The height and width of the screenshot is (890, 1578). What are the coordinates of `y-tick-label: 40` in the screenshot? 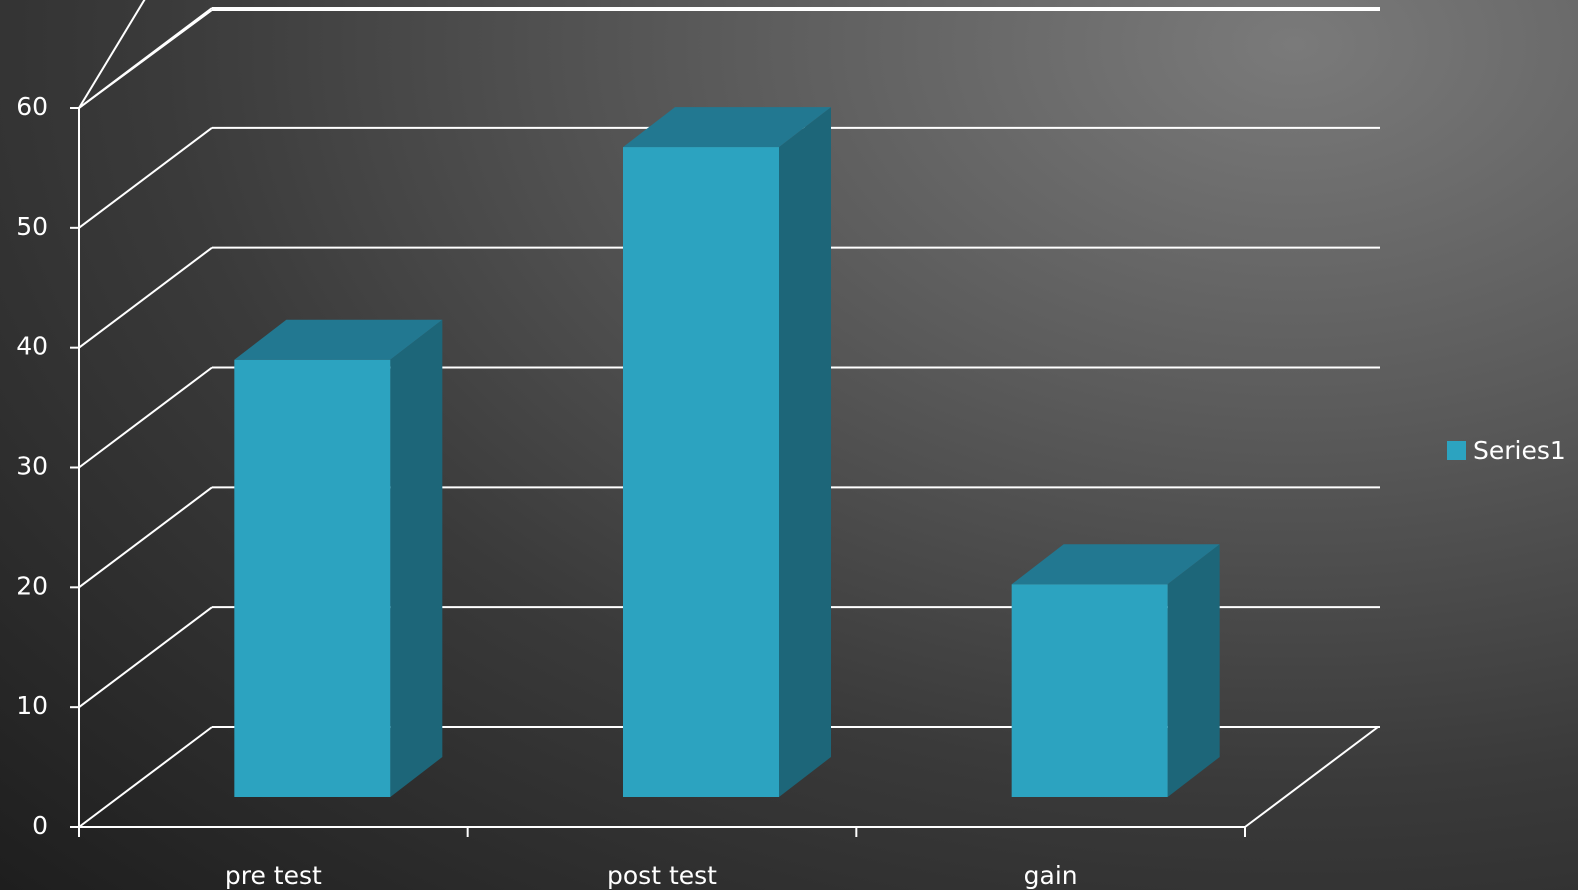 It's located at (32, 346).